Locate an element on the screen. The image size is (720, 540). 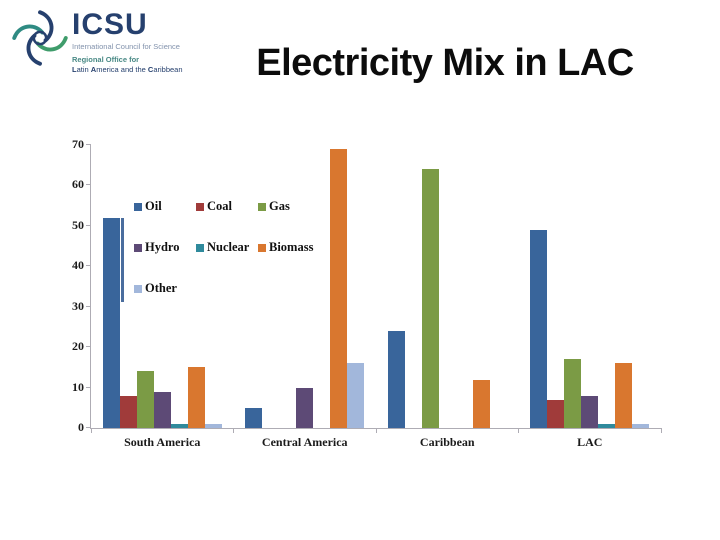
y-axis-tick-label: 30 is located at coordinates (78, 305).